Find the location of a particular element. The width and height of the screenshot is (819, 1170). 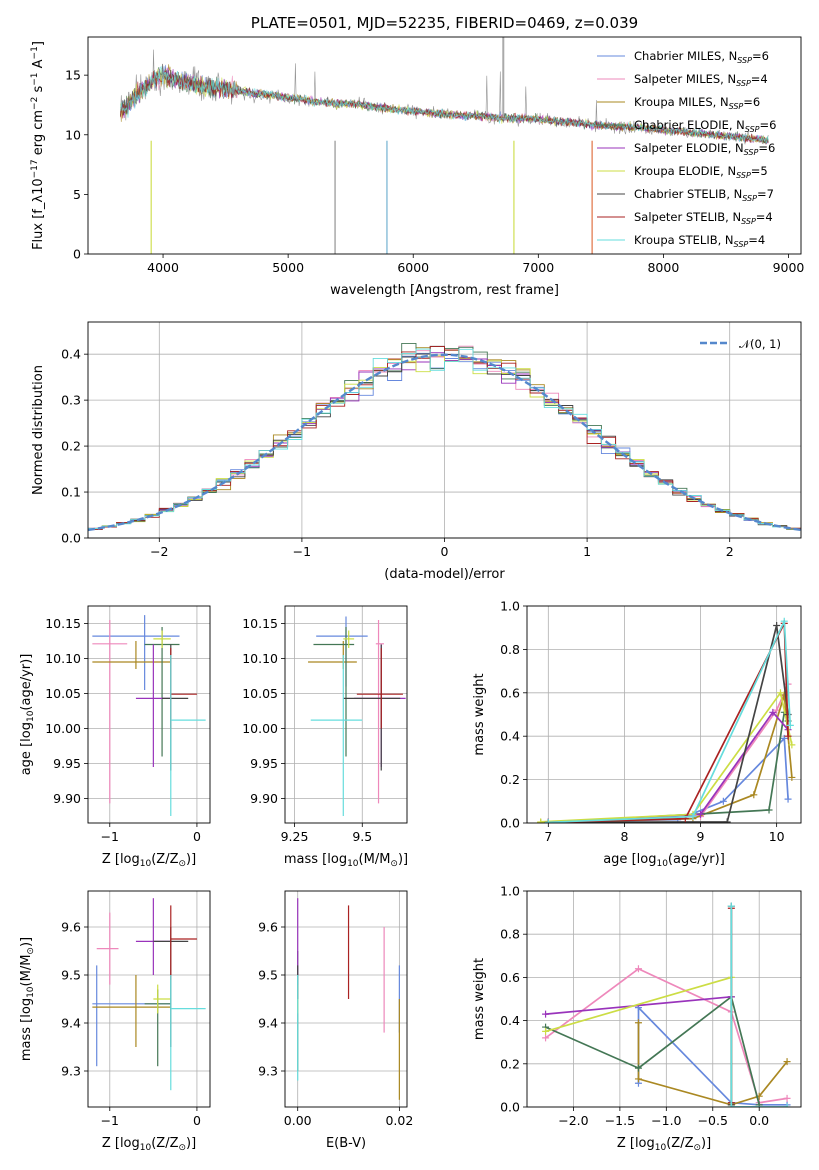

label-fragment: (Z/Z is located at coordinates (164, 859).